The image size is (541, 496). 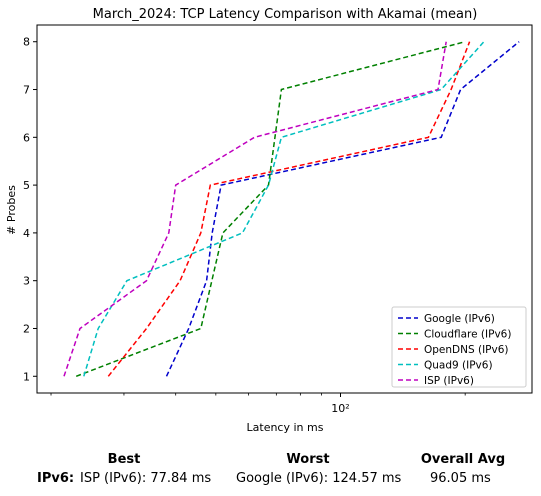 What do you see at coordinates (11, 210) in the screenshot?
I see `y-axis-label: # Probes` at bounding box center [11, 210].